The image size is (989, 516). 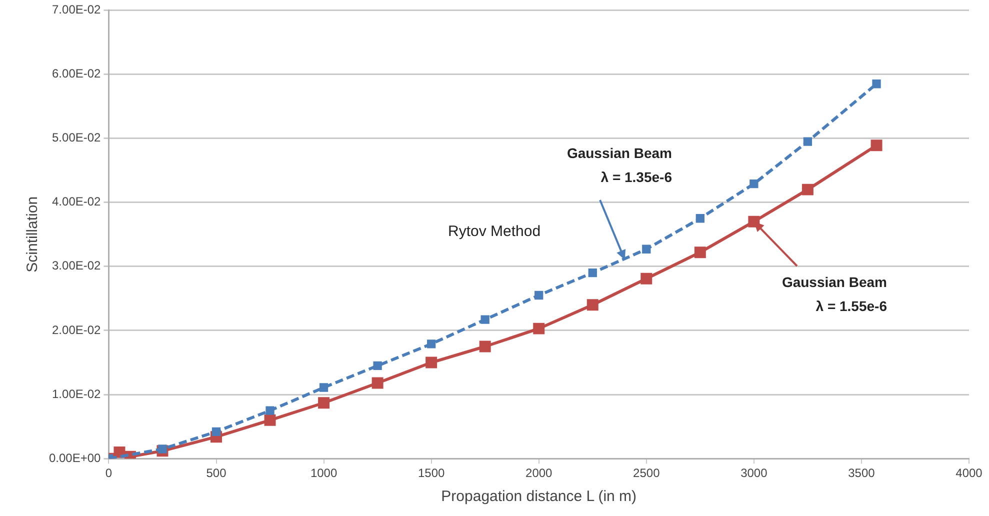 What do you see at coordinates (835, 294) in the screenshot?
I see `annotation: Gaussian Beam λ = 1.55e-6` at bounding box center [835, 294].